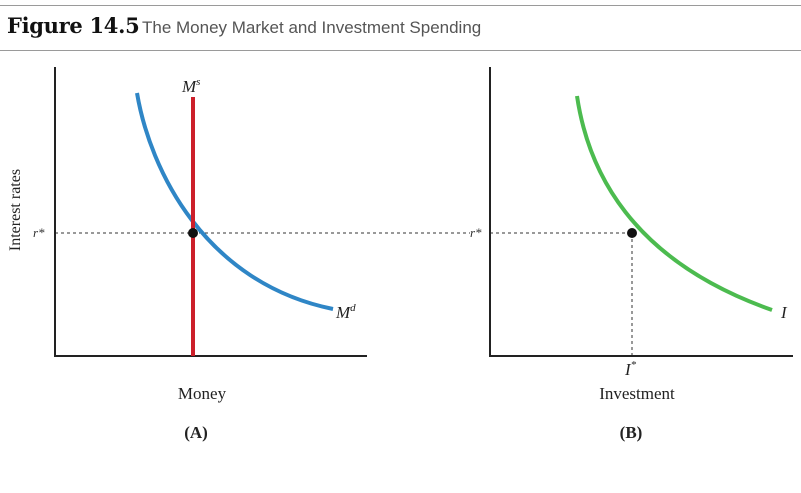 This screenshot has width=801, height=493. What do you see at coordinates (312, 27) in the screenshot?
I see `figure-title: The Money Market and Investment Spending` at bounding box center [312, 27].